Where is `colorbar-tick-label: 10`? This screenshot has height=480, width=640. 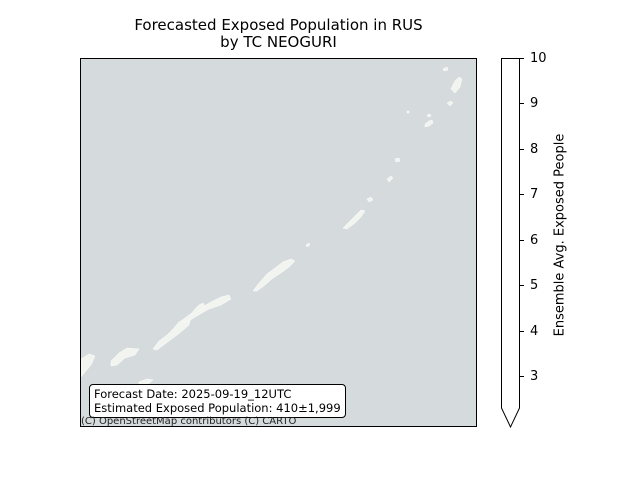 colorbar-tick-label: 10 is located at coordinates (538, 58).